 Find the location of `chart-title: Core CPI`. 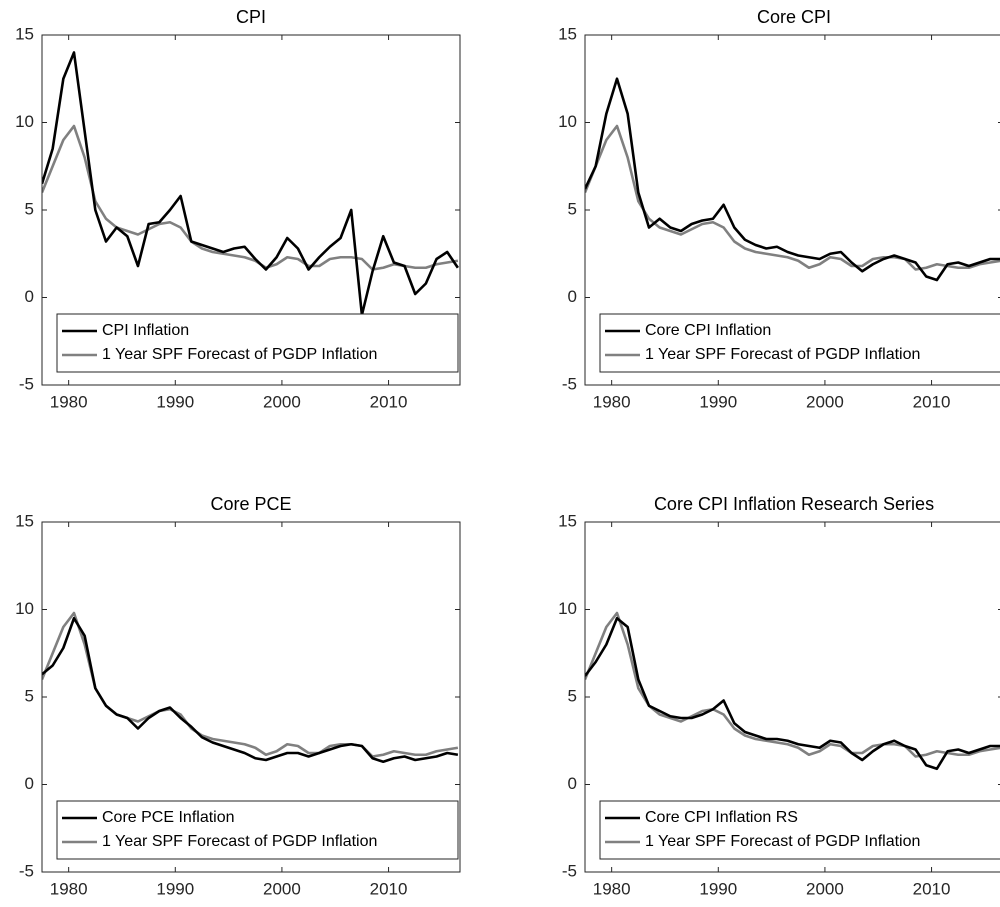

chart-title: Core CPI is located at coordinates (794, 17).